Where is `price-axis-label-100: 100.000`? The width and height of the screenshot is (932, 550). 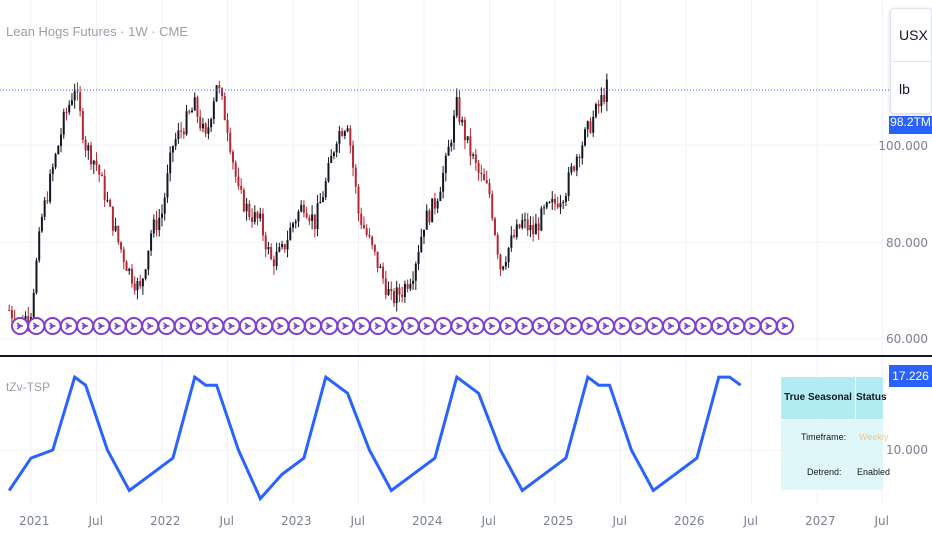
price-axis-label-100: 100.000 is located at coordinates (903, 146).